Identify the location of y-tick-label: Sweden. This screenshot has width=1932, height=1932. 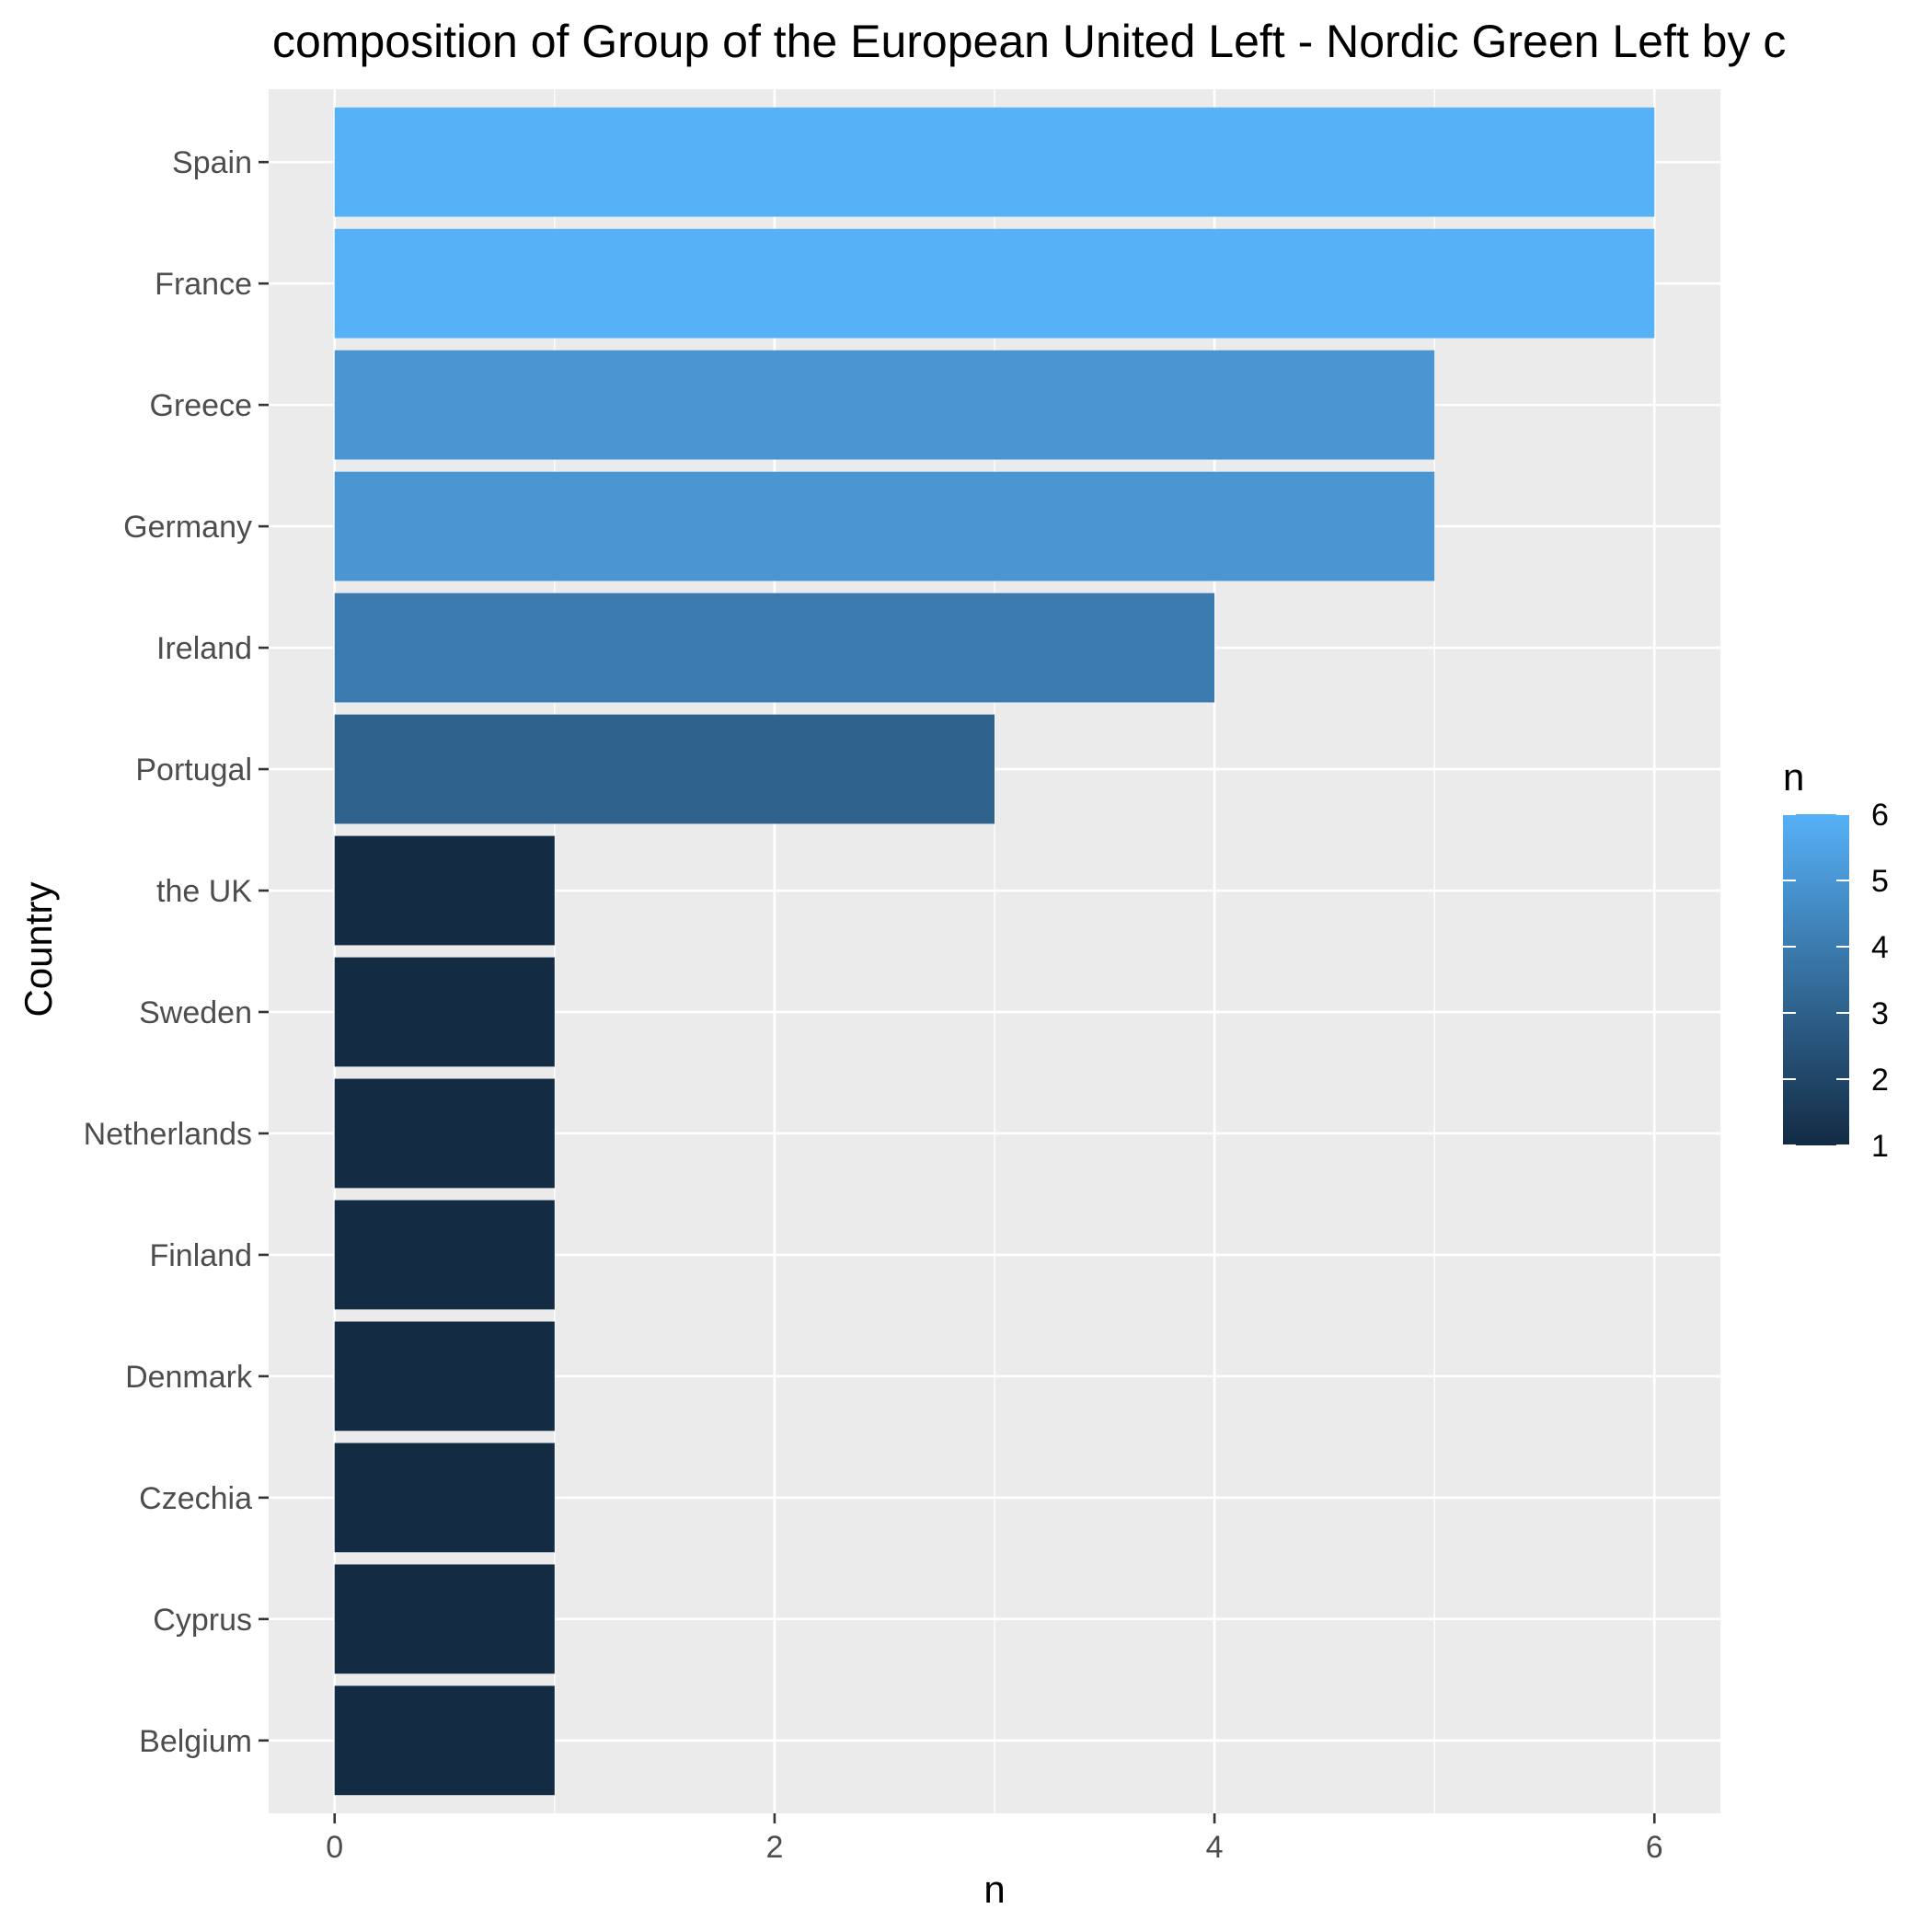
(195, 1012).